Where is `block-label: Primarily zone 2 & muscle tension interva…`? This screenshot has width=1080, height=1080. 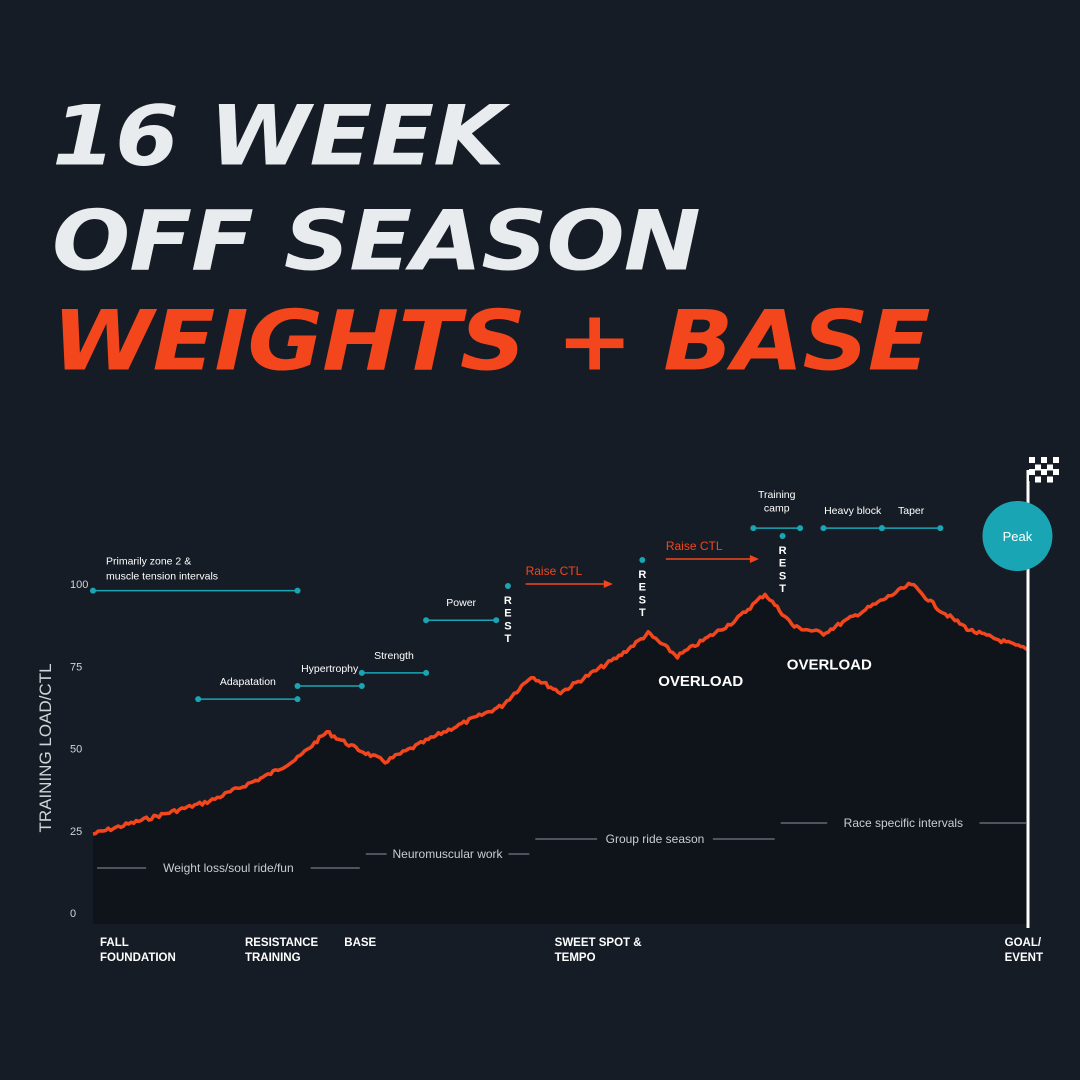 block-label: Primarily zone 2 & muscle tension interva… is located at coordinates (162, 569).